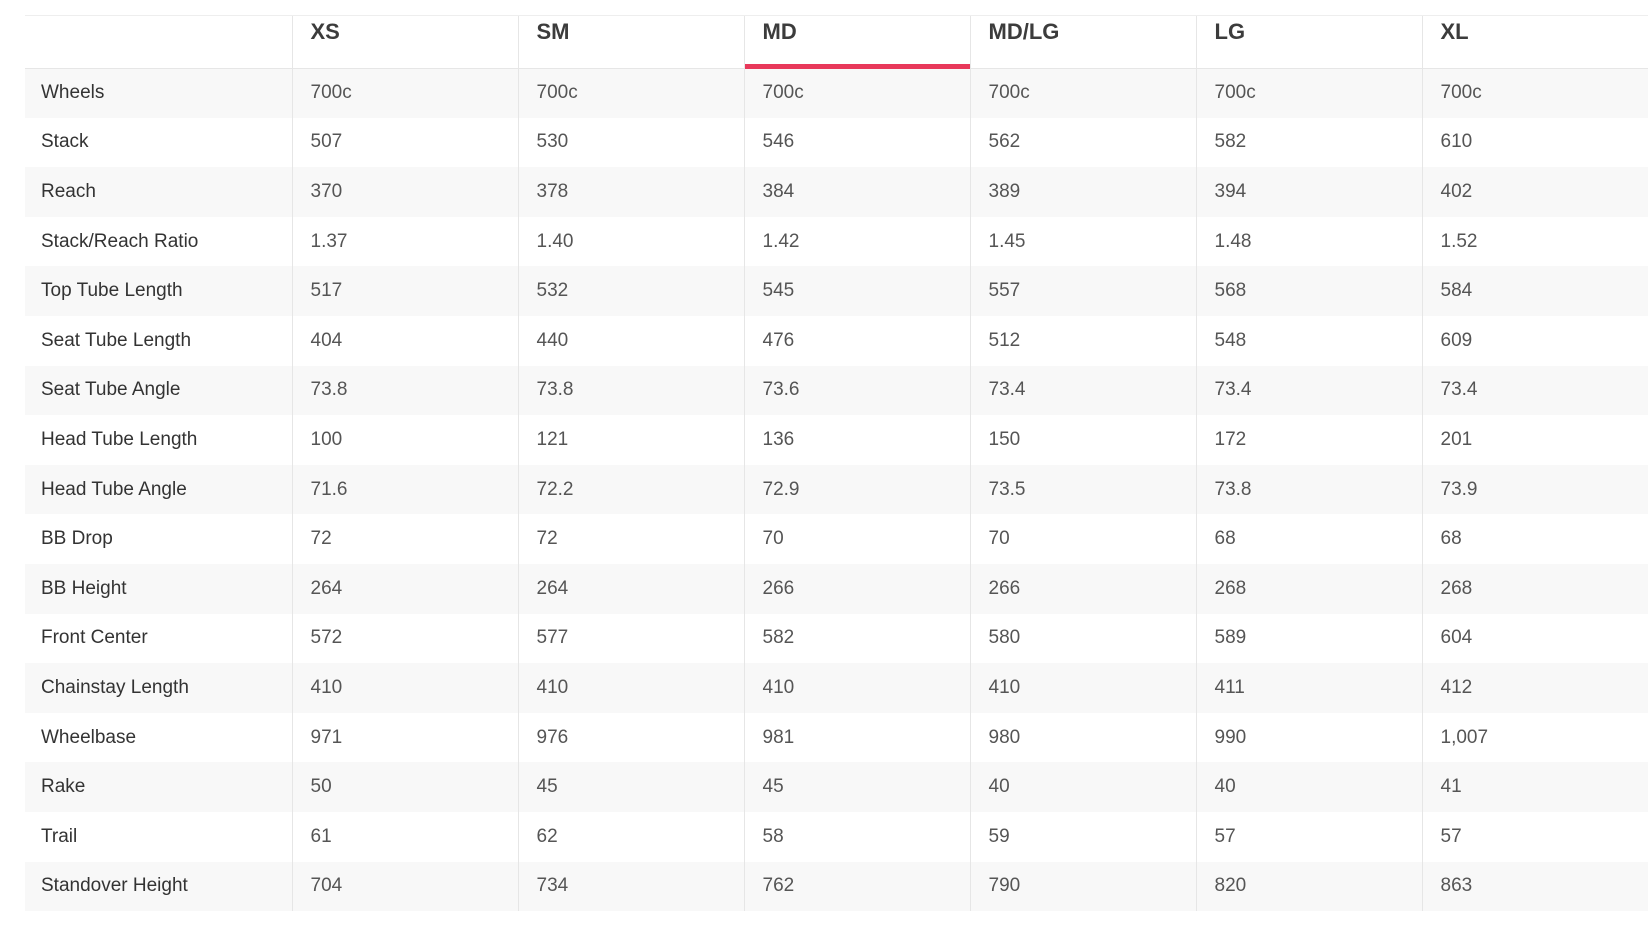 Image resolution: width=1648 pixels, height=927 pixels. I want to click on size-tab-lg: LG, so click(1308, 42).